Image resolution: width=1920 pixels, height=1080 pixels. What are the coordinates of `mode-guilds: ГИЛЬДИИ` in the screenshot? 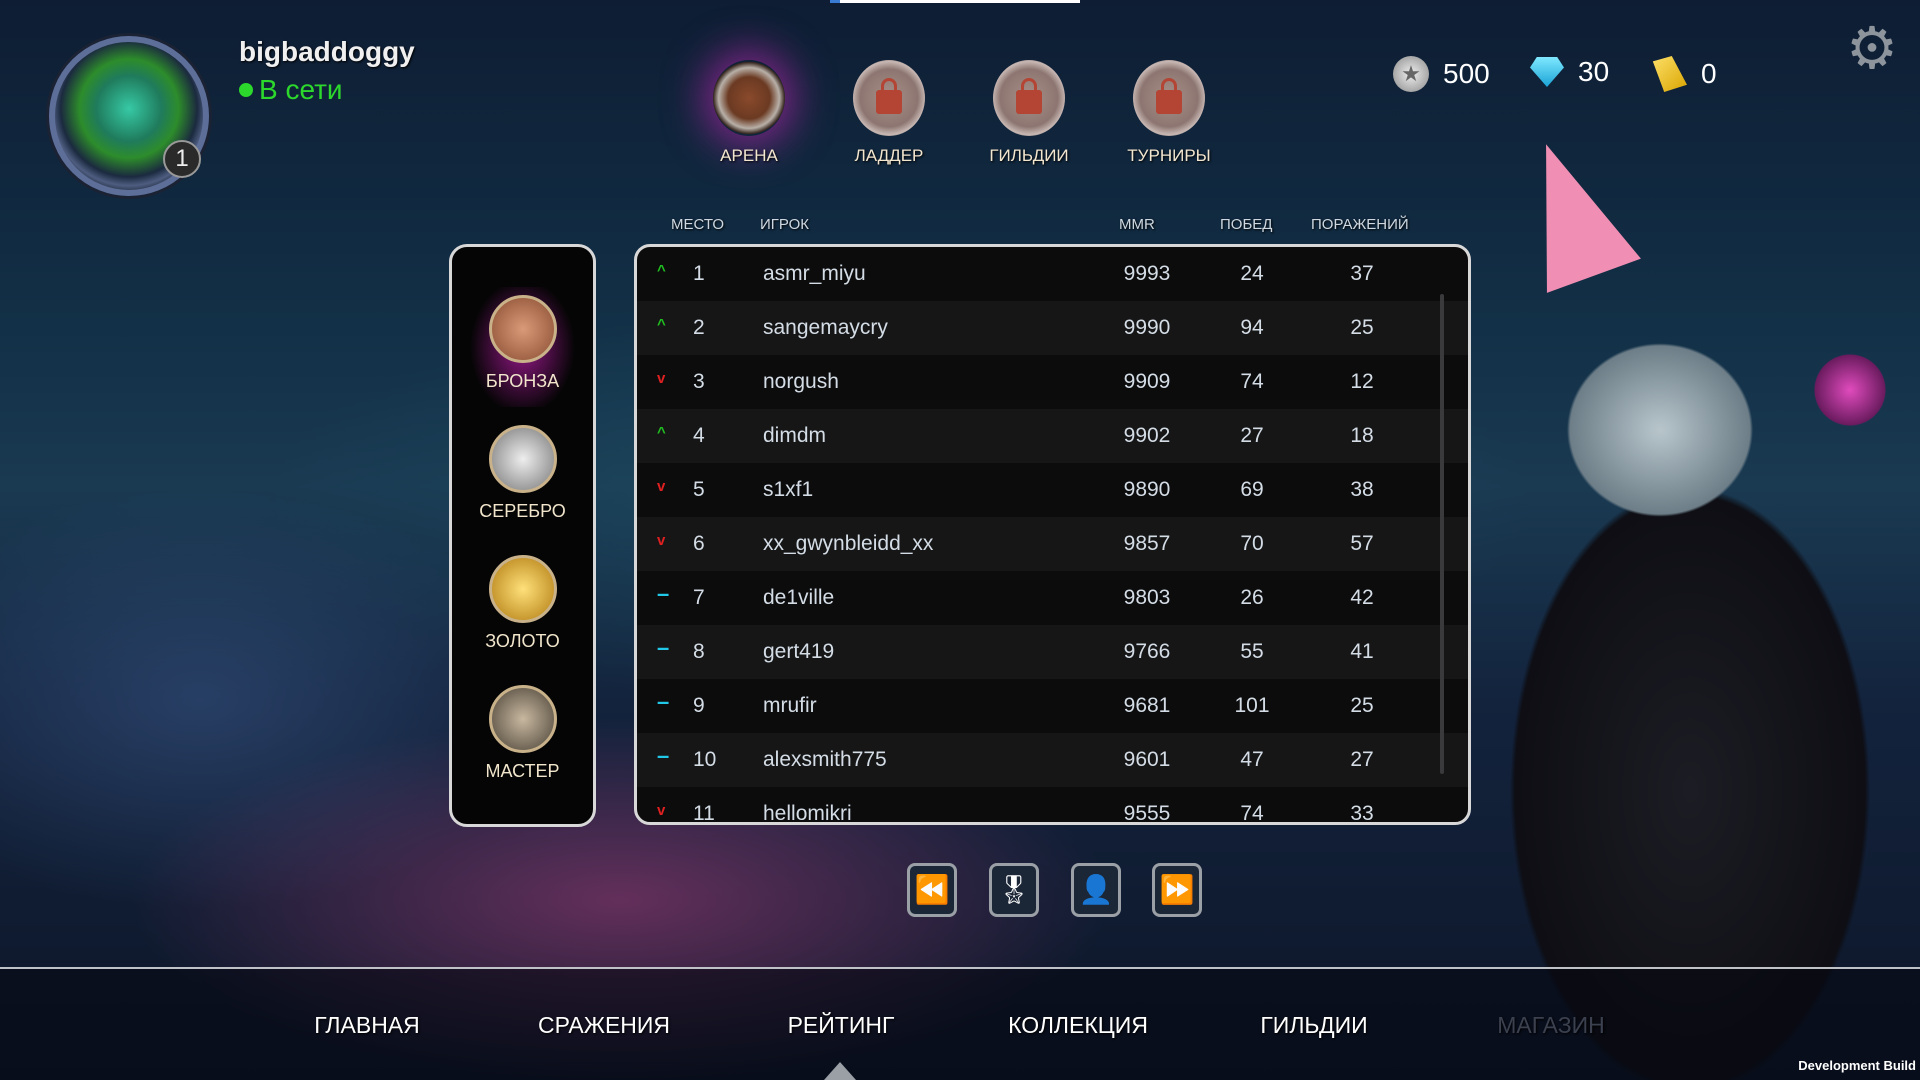 It's located at (1029, 113).